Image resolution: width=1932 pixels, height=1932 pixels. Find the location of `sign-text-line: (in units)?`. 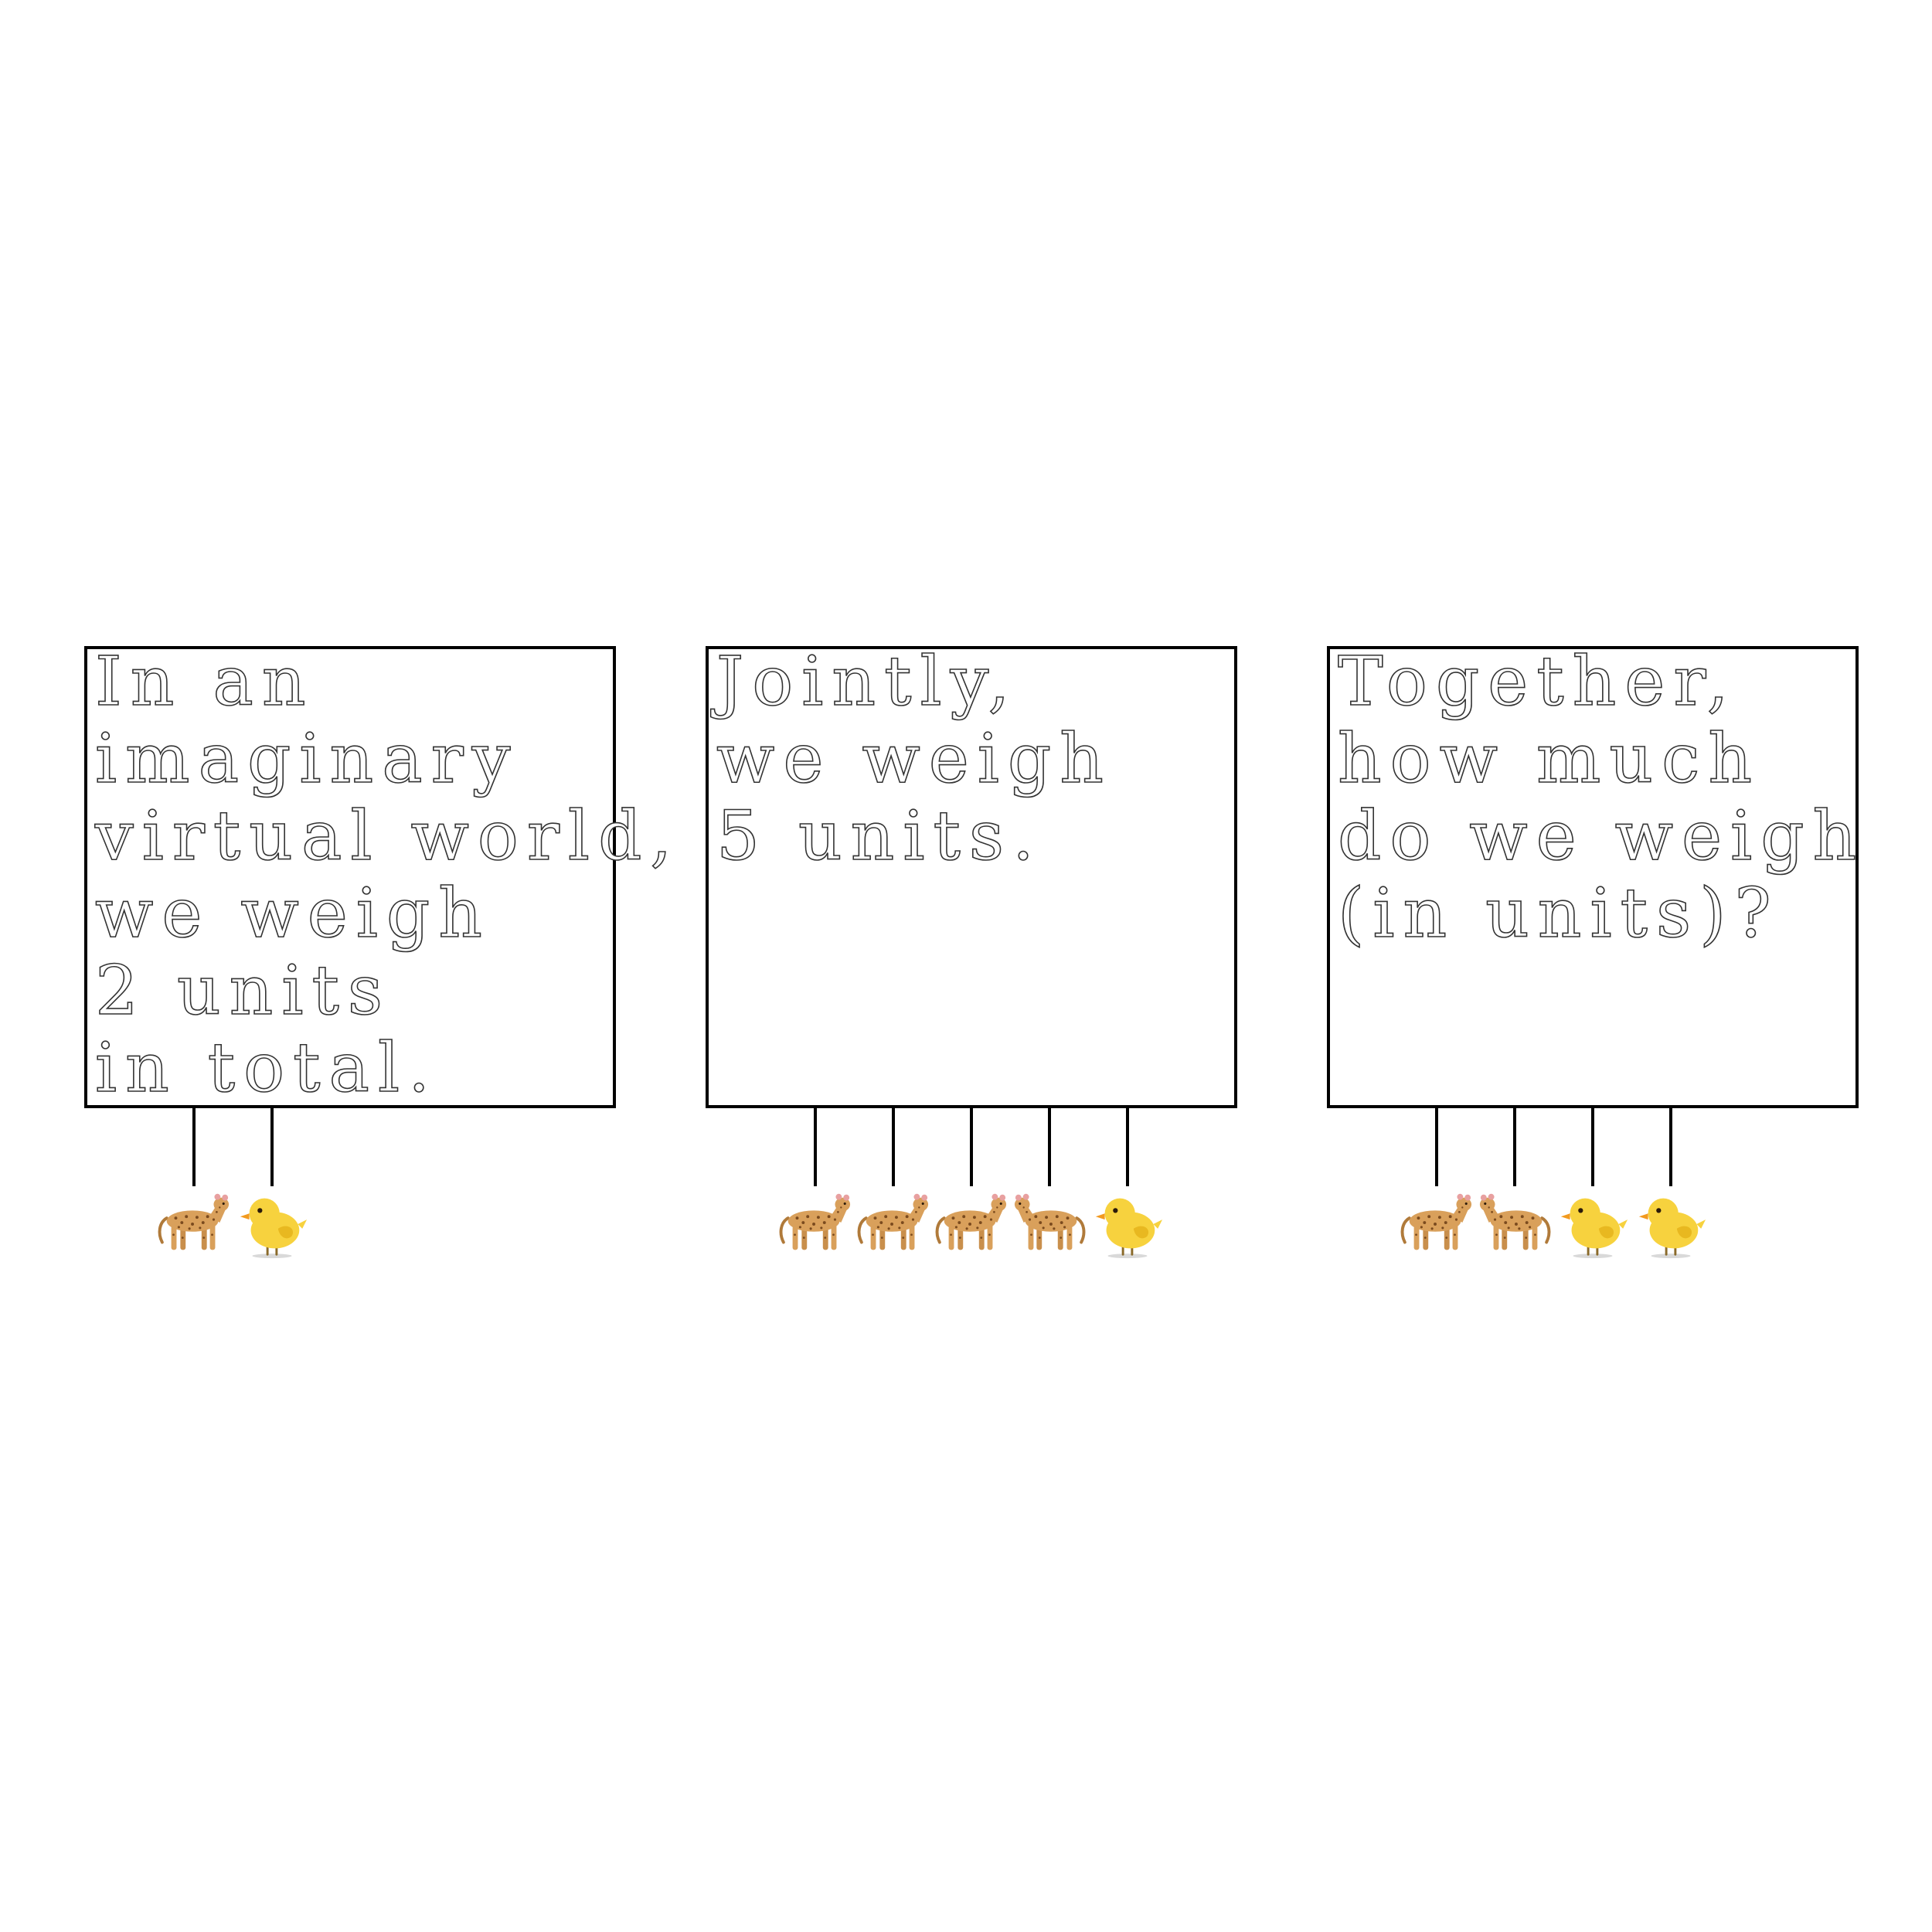

sign-text-line: (in units)? is located at coordinates (1559, 913).